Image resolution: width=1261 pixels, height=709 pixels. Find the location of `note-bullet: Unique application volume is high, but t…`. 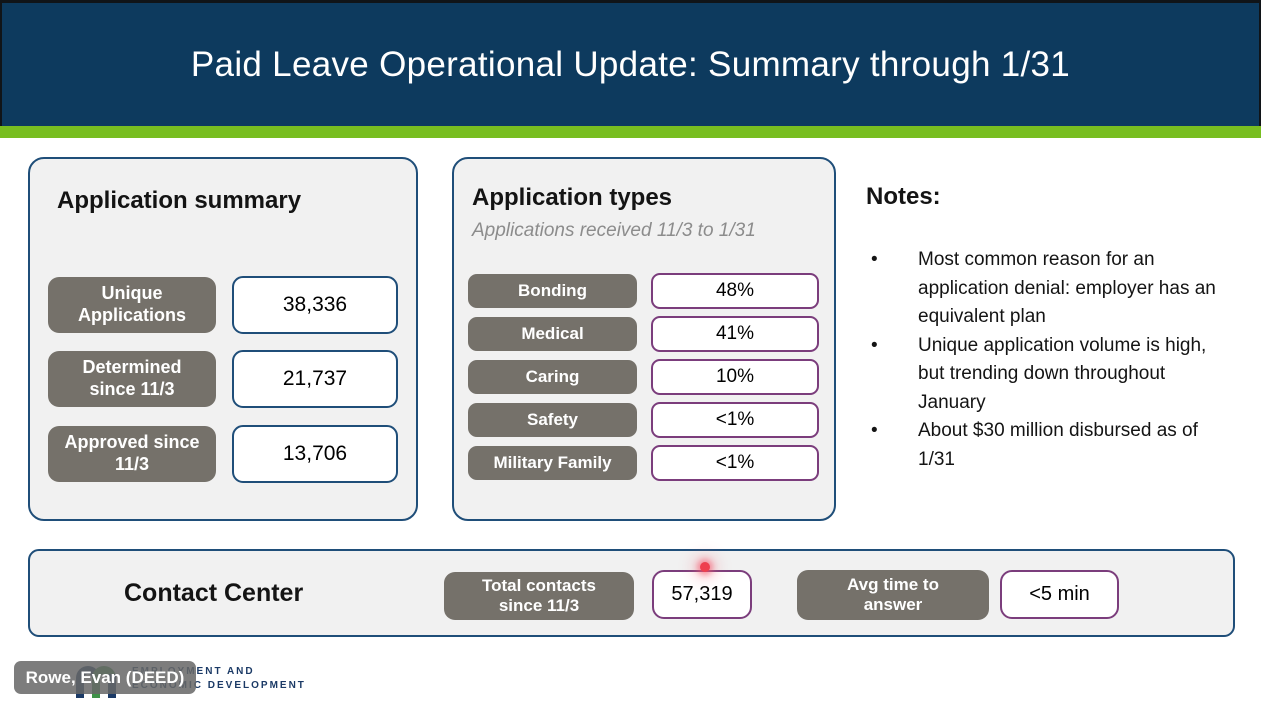

note-bullet: Unique application volume is high, but t… is located at coordinates (1044, 375).